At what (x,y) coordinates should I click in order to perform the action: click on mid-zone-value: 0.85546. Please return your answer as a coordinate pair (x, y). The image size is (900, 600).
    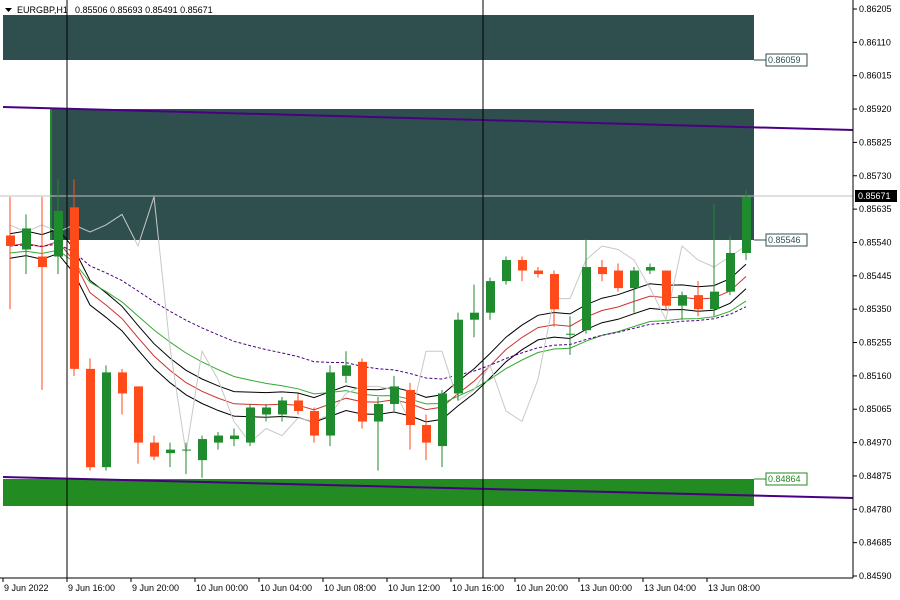
    Looking at the image, I should click on (784, 240).